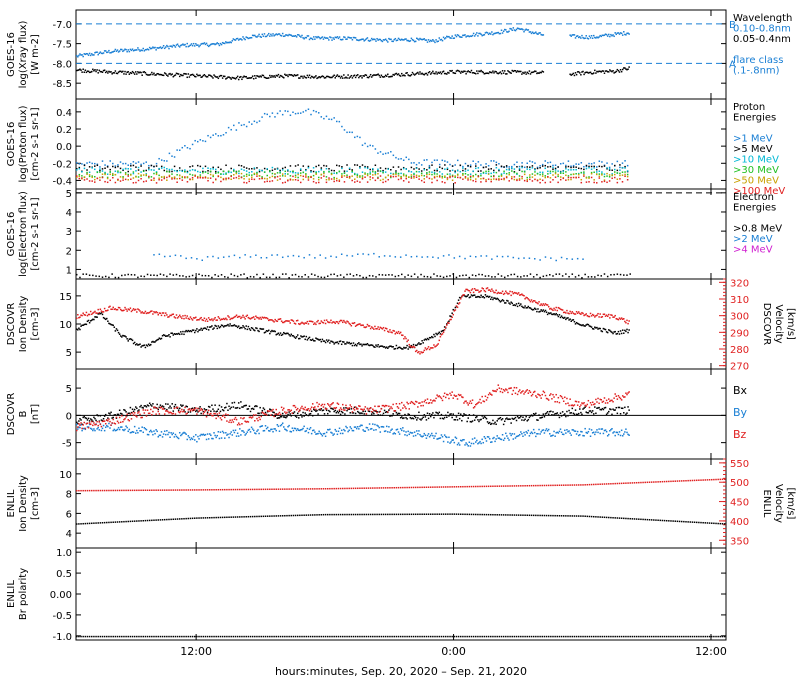 The width and height of the screenshot is (800, 680). What do you see at coordinates (69, 416) in the screenshot?
I see `ytick-label: 0` at bounding box center [69, 416].